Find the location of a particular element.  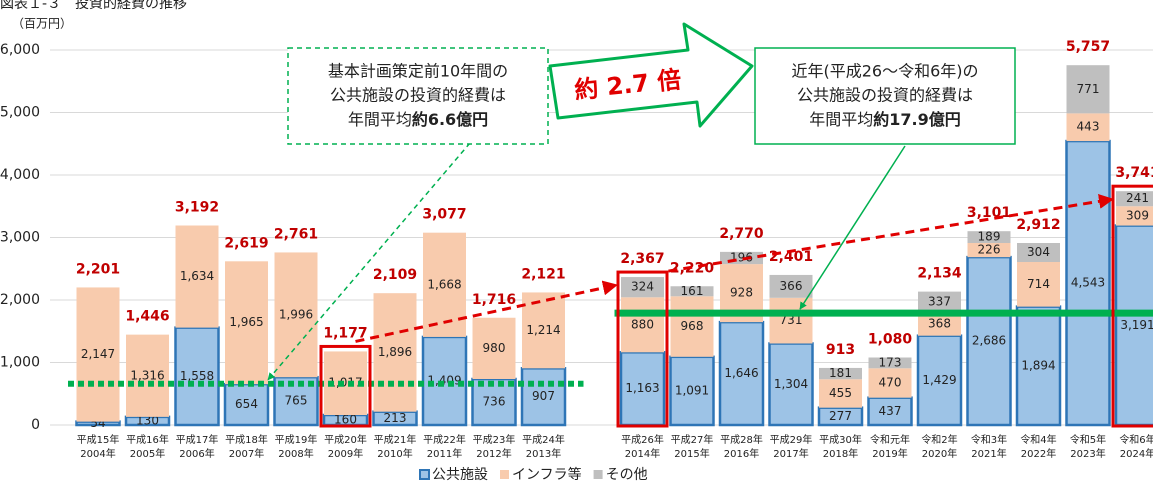

value-label: 907 is located at coordinates (543, 396).